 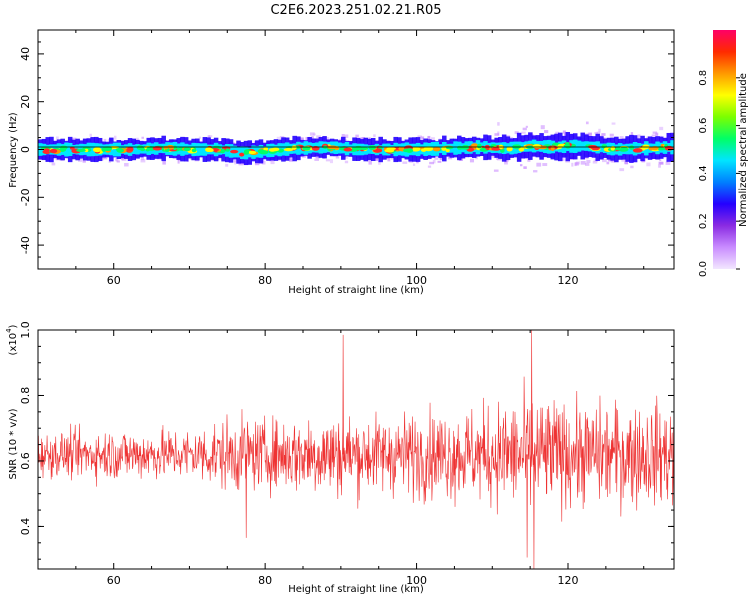 I want to click on x-tick-label: 60, so click(x=114, y=280).